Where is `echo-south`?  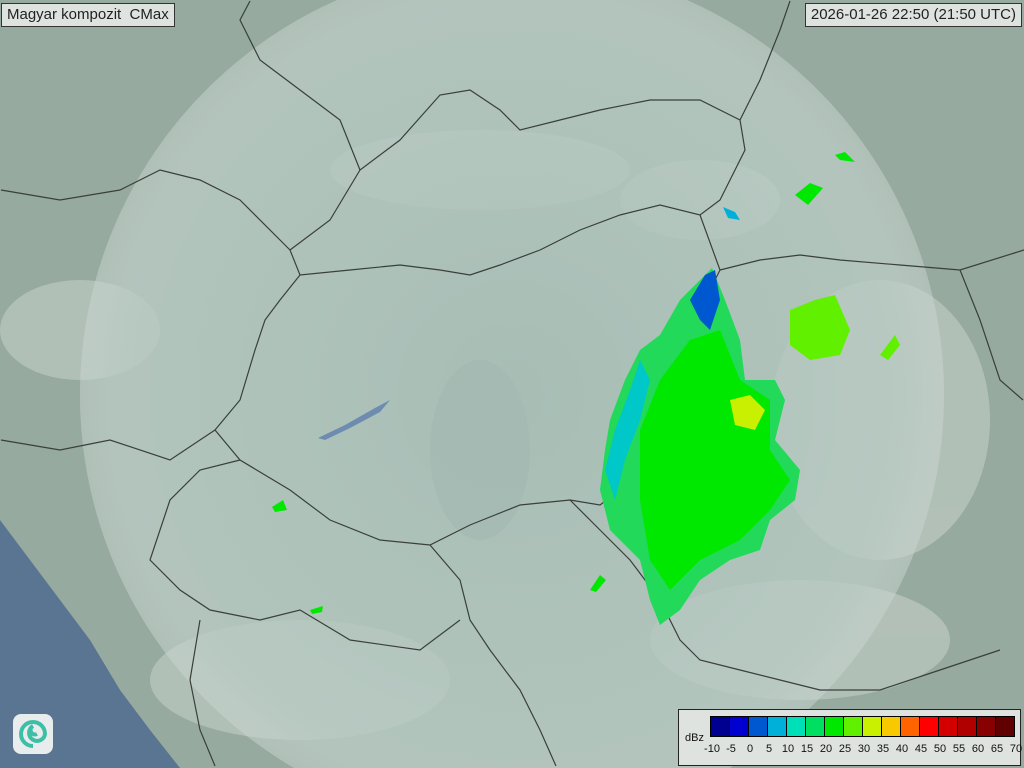
echo-south is located at coordinates (598, 583).